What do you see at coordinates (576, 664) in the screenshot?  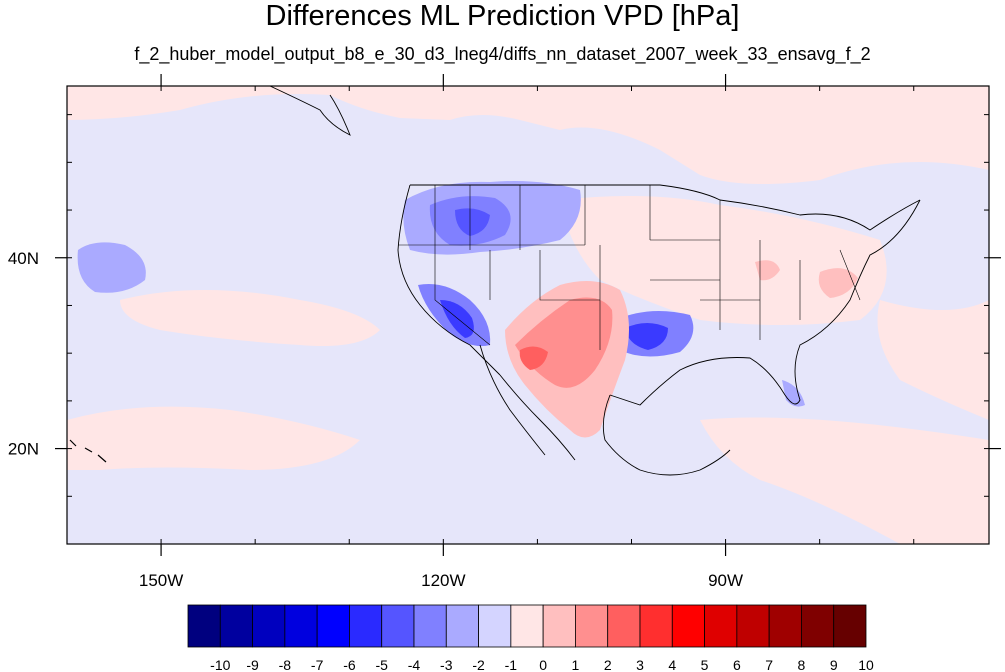 I see `colorbar-label: 1` at bounding box center [576, 664].